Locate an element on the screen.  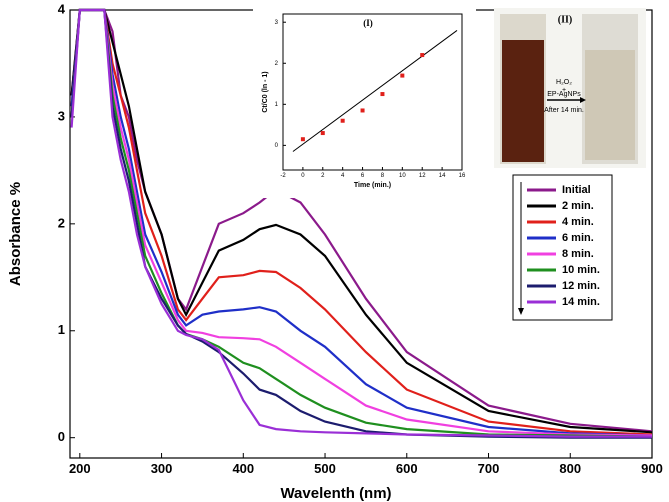
x-tick-label: 800 is located at coordinates (570, 468).